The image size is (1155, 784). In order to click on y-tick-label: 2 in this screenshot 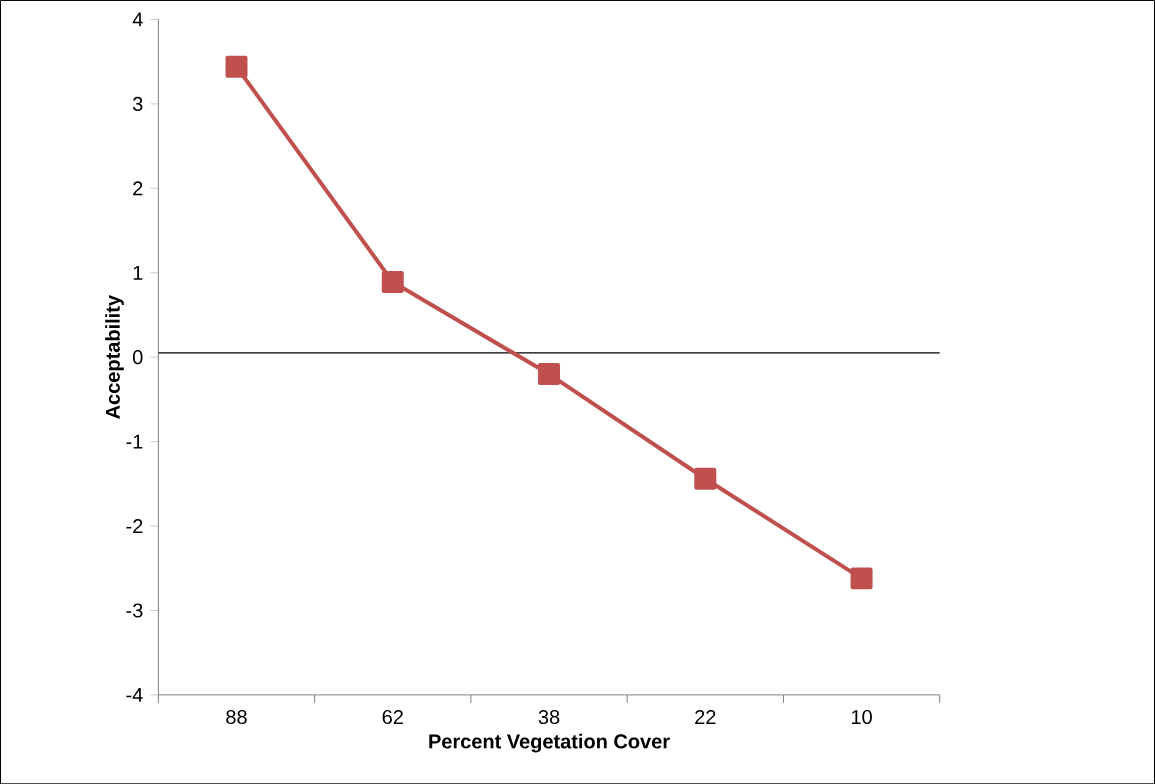, I will do `click(138, 188)`.